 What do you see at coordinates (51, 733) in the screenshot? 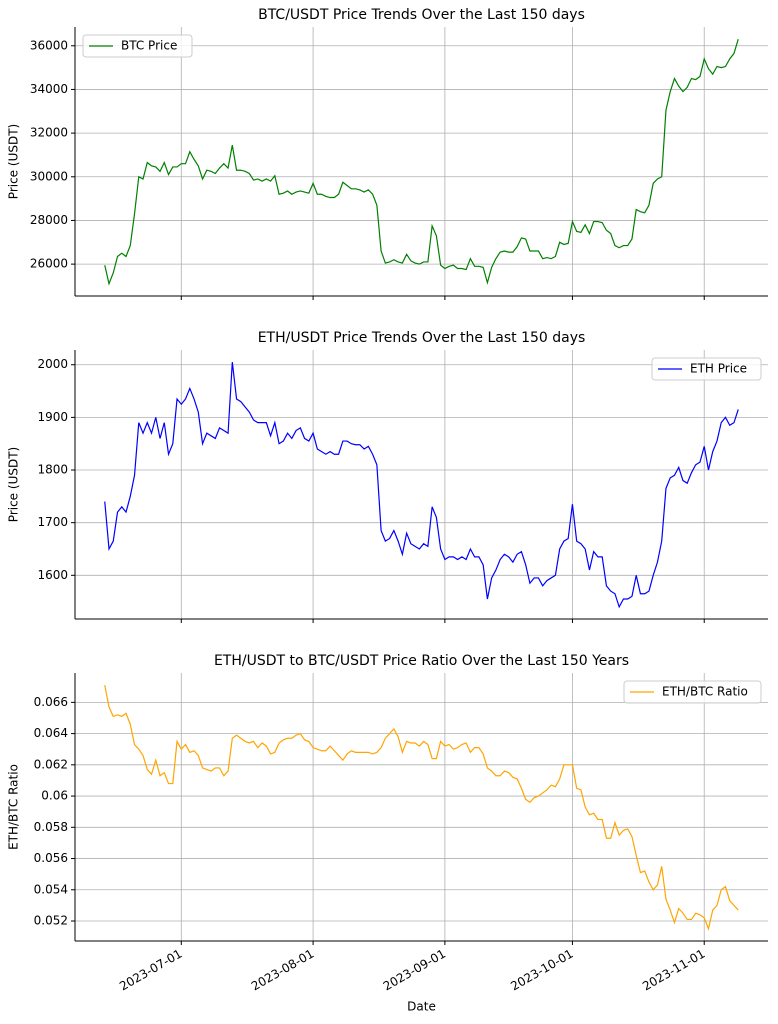
I see `y-tick-label: 0.064` at bounding box center [51, 733].